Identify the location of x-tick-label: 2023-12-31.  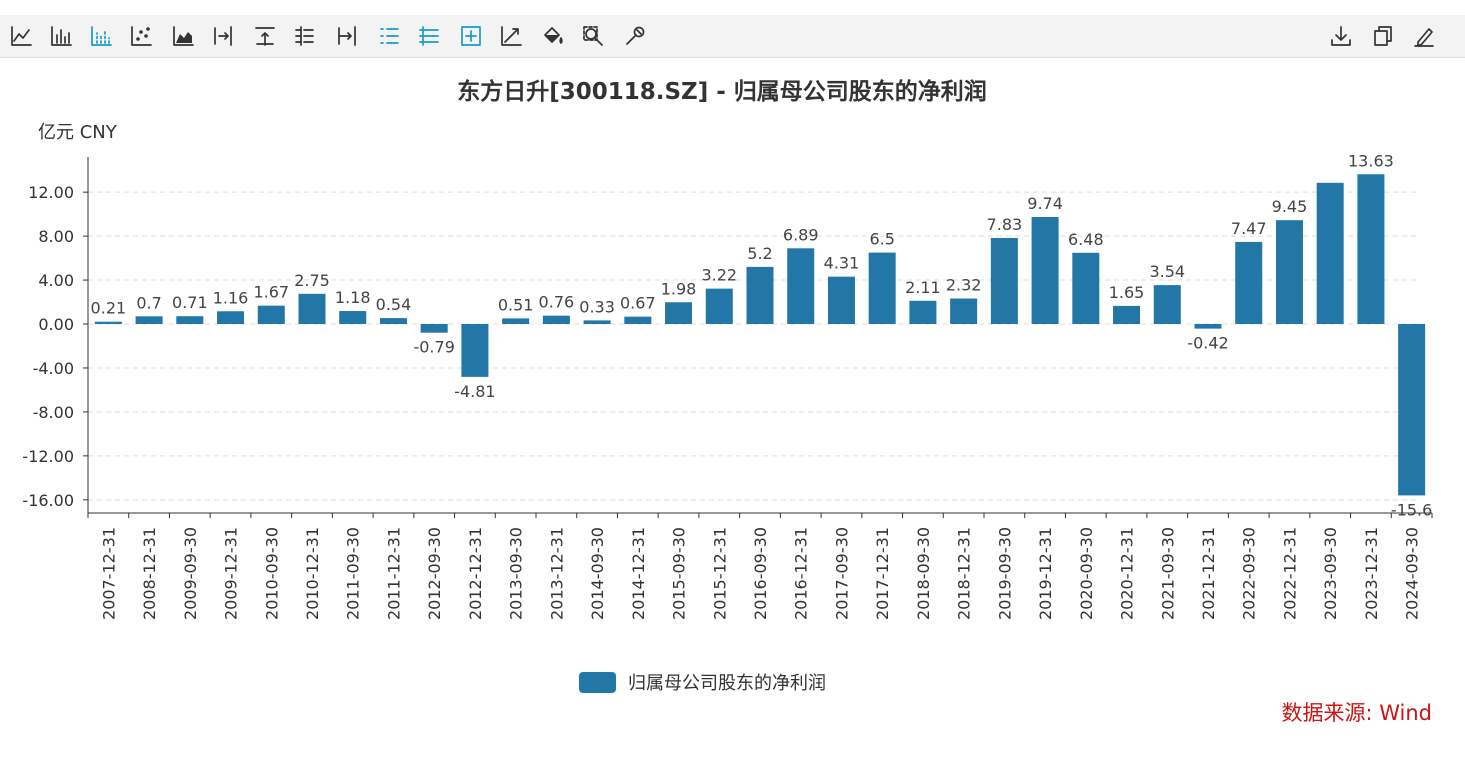
(1371, 573).